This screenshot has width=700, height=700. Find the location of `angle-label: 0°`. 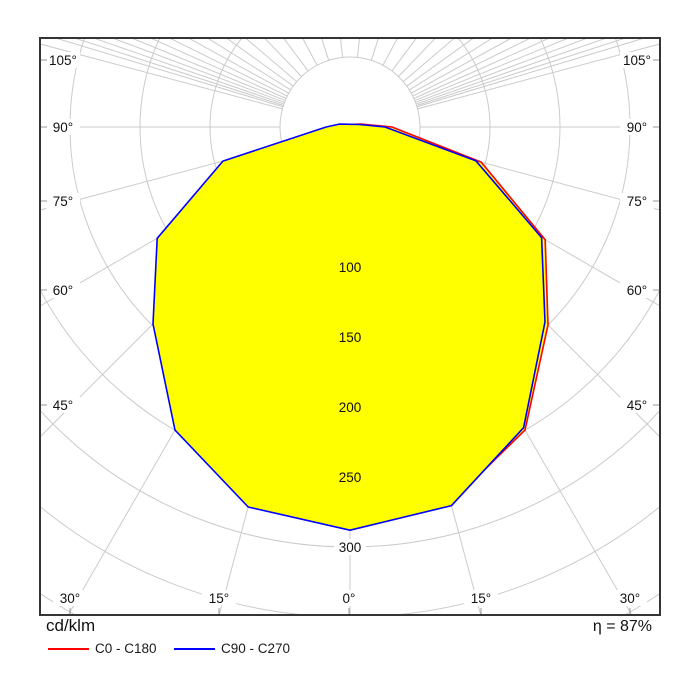

angle-label: 0° is located at coordinates (349, 598).